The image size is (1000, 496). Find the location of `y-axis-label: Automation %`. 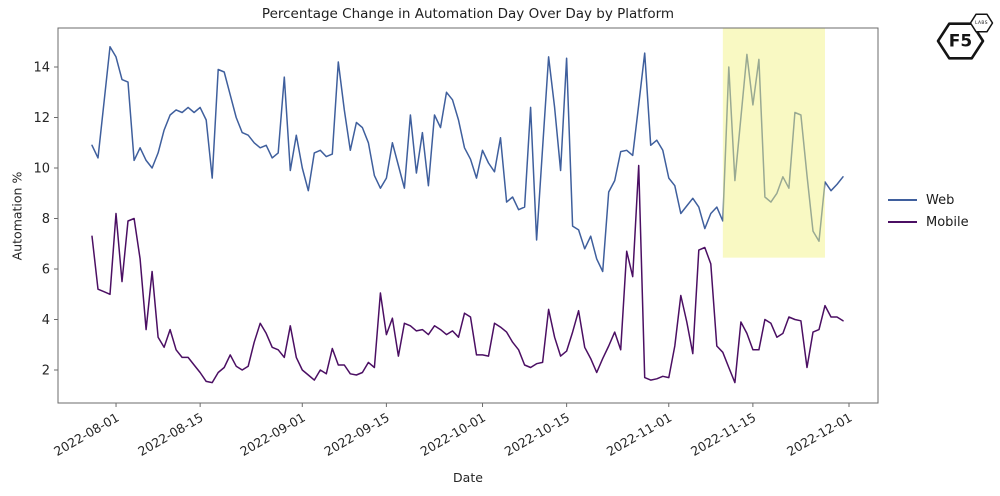

y-axis-label: Automation % is located at coordinates (17, 216).